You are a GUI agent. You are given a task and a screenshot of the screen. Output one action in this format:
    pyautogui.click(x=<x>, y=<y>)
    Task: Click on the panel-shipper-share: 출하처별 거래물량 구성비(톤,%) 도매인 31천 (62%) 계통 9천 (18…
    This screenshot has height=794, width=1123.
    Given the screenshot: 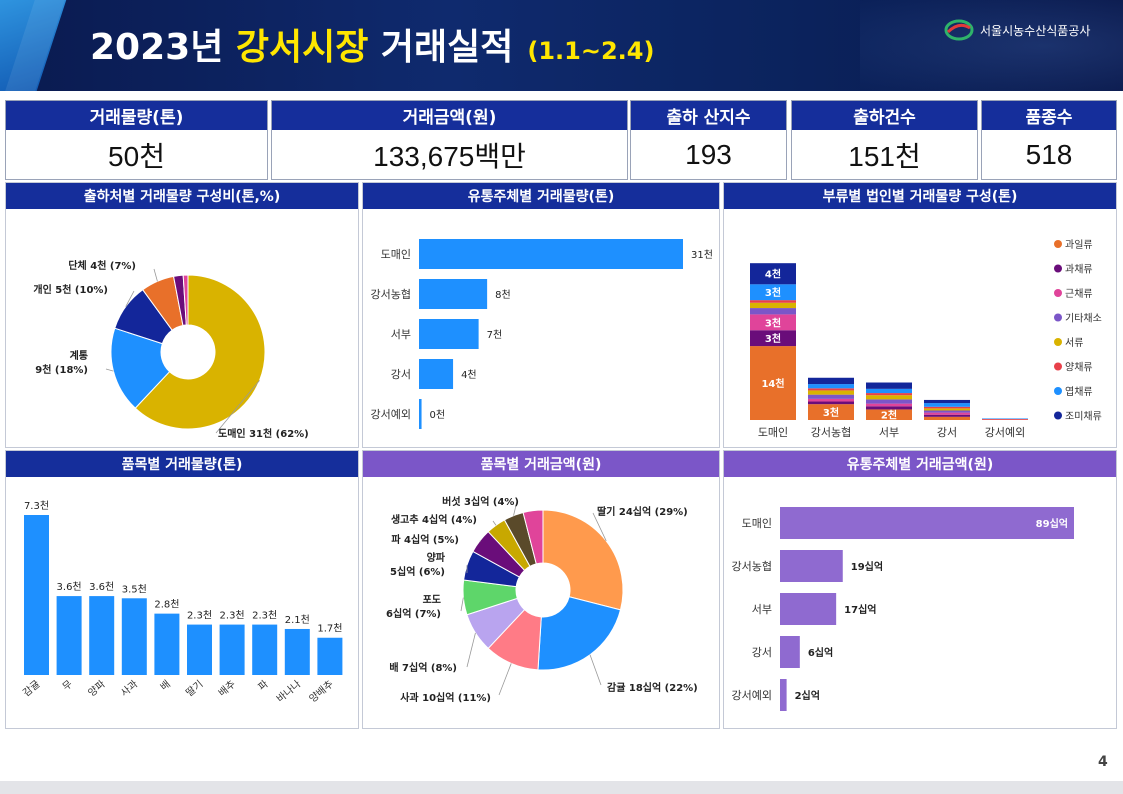 What is the action you would take?
    pyautogui.click(x=182, y=315)
    